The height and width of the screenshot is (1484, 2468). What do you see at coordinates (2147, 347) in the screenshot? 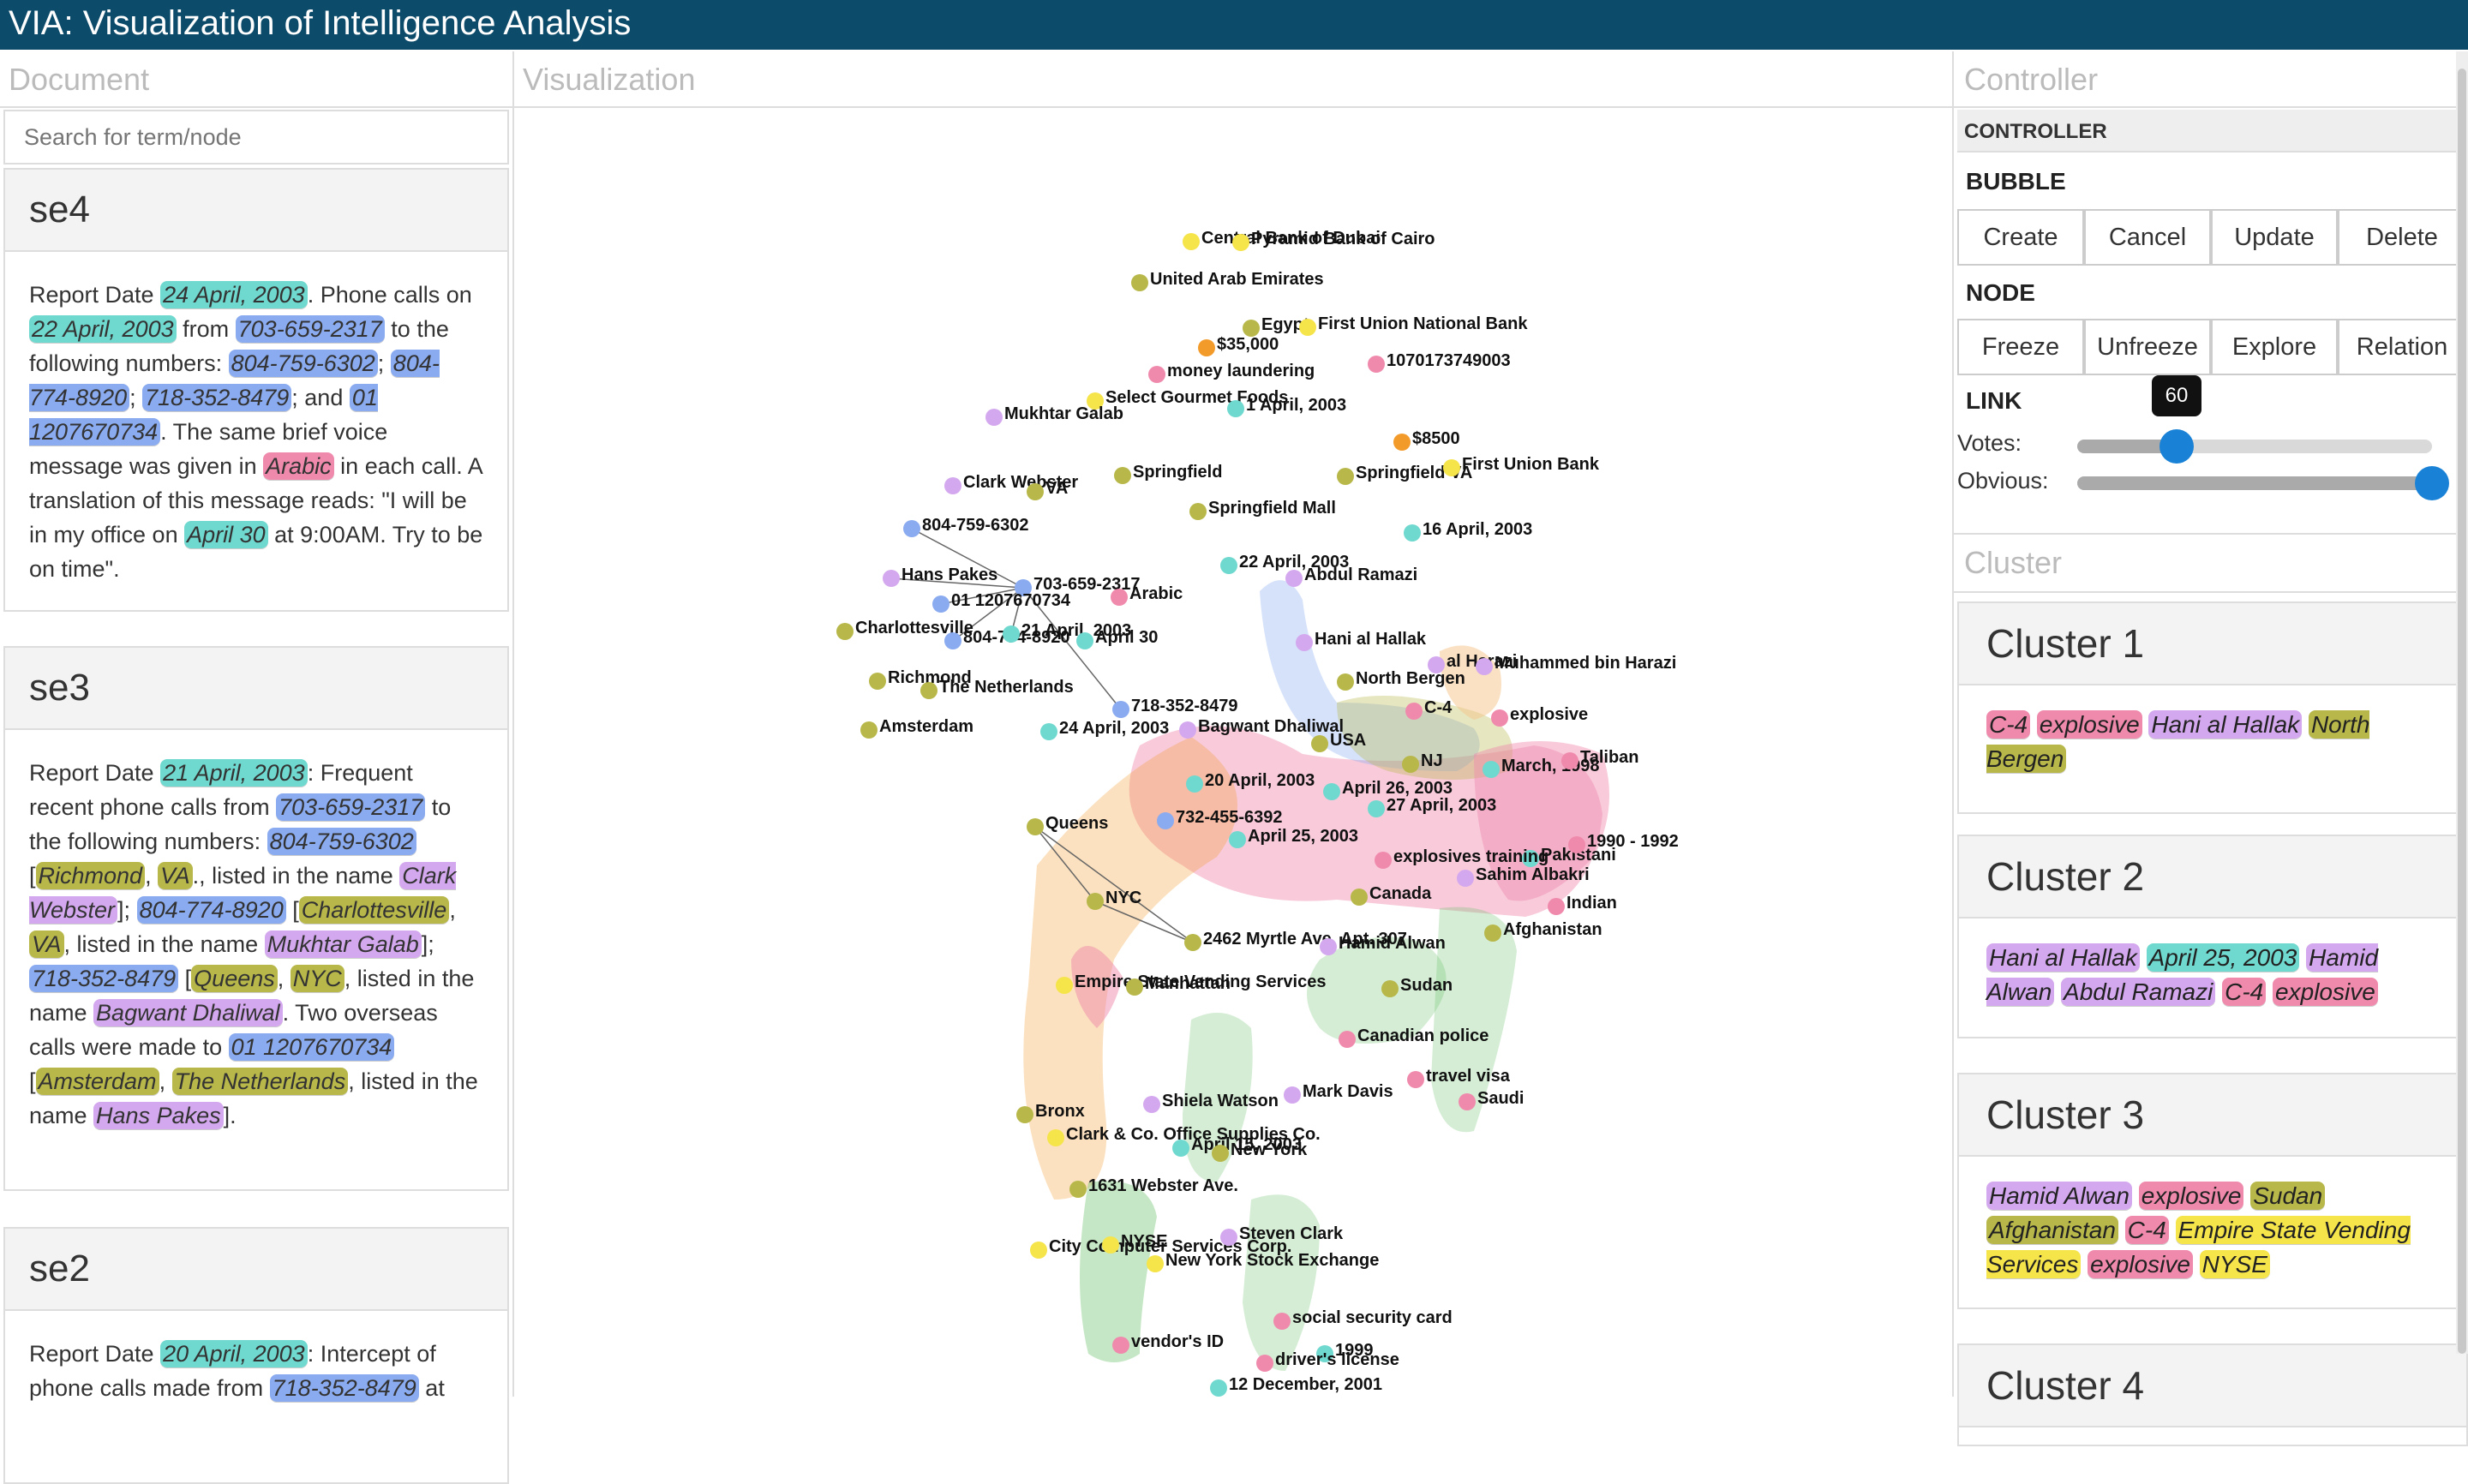
I see `unfreeze-node-button: Unfreeze` at bounding box center [2147, 347].